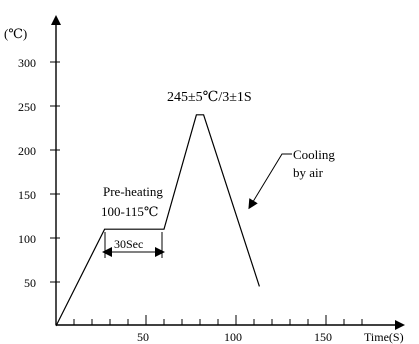 This screenshot has height=344, width=419. What do you see at coordinates (27, 151) in the screenshot?
I see `y-tick-label-200: 200` at bounding box center [27, 151].